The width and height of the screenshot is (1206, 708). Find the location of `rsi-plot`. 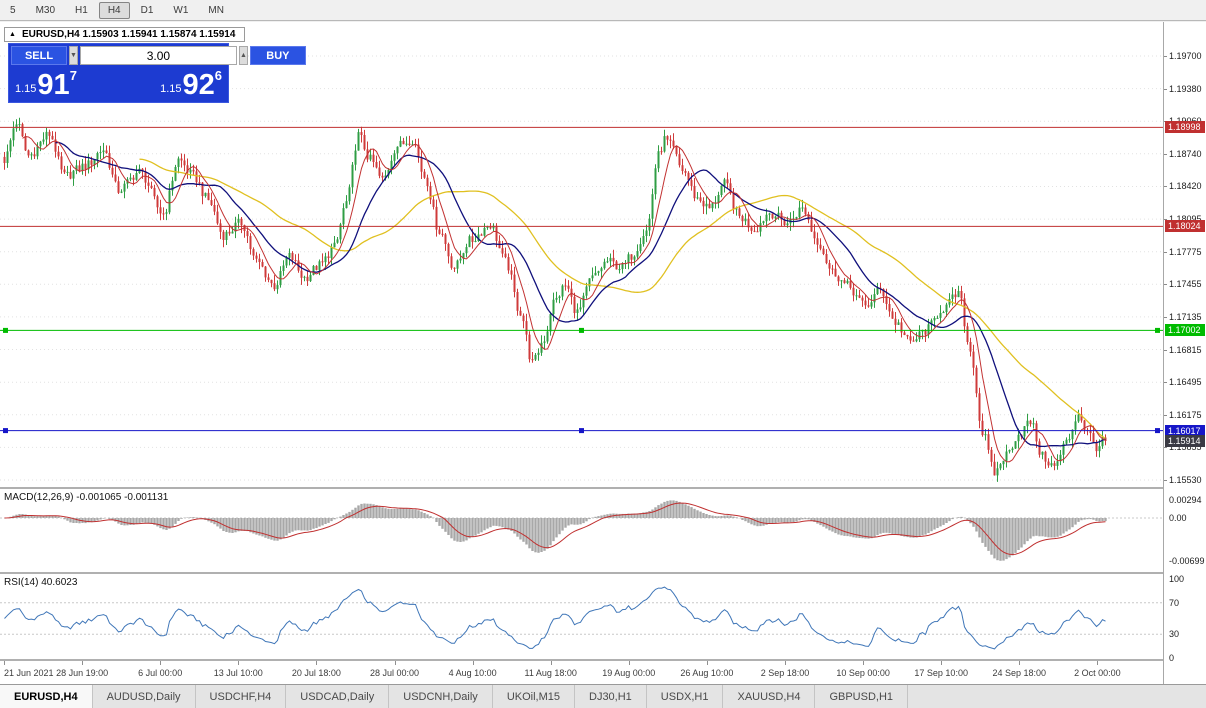

rsi-plot is located at coordinates (581, 616).